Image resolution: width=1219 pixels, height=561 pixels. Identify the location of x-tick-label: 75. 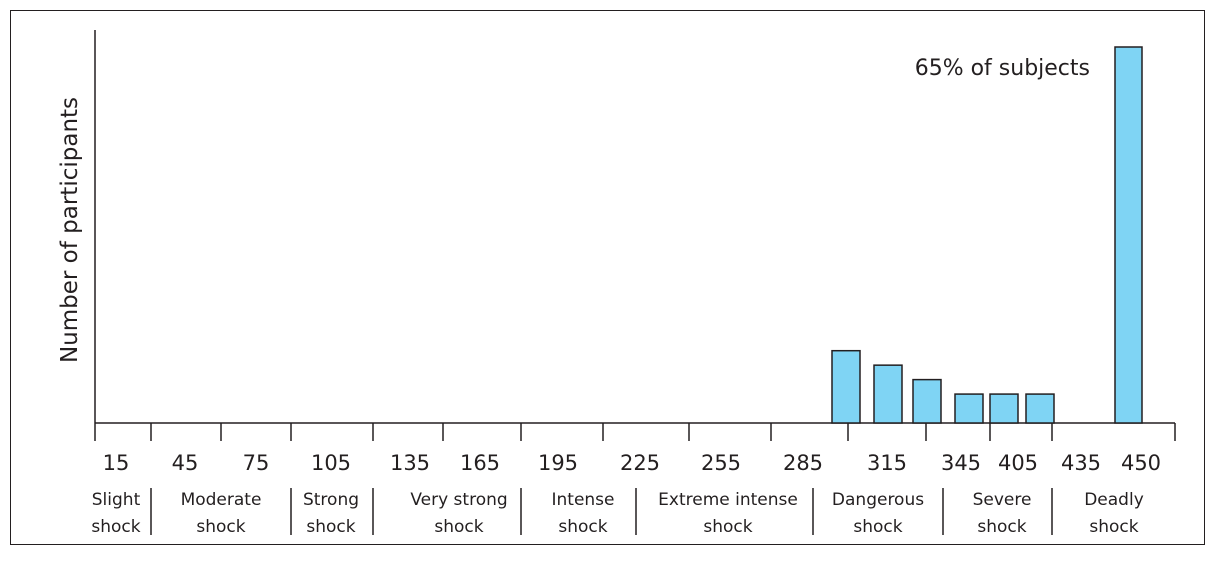
(256, 463).